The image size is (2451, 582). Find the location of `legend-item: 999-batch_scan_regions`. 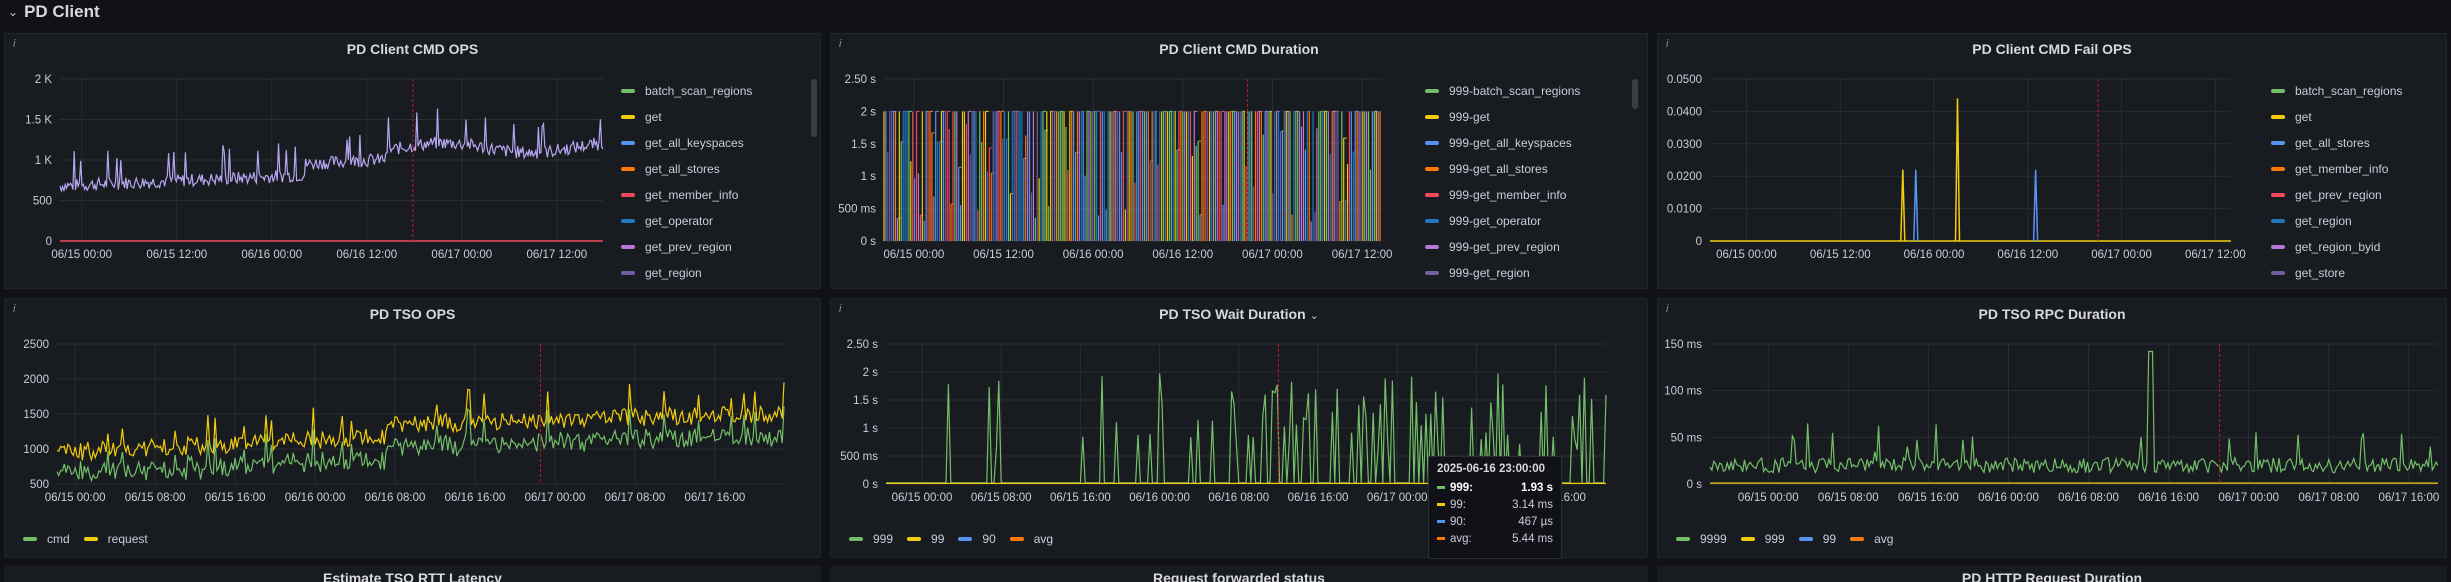

legend-item: 999-batch_scan_regions is located at coordinates (1502, 91).